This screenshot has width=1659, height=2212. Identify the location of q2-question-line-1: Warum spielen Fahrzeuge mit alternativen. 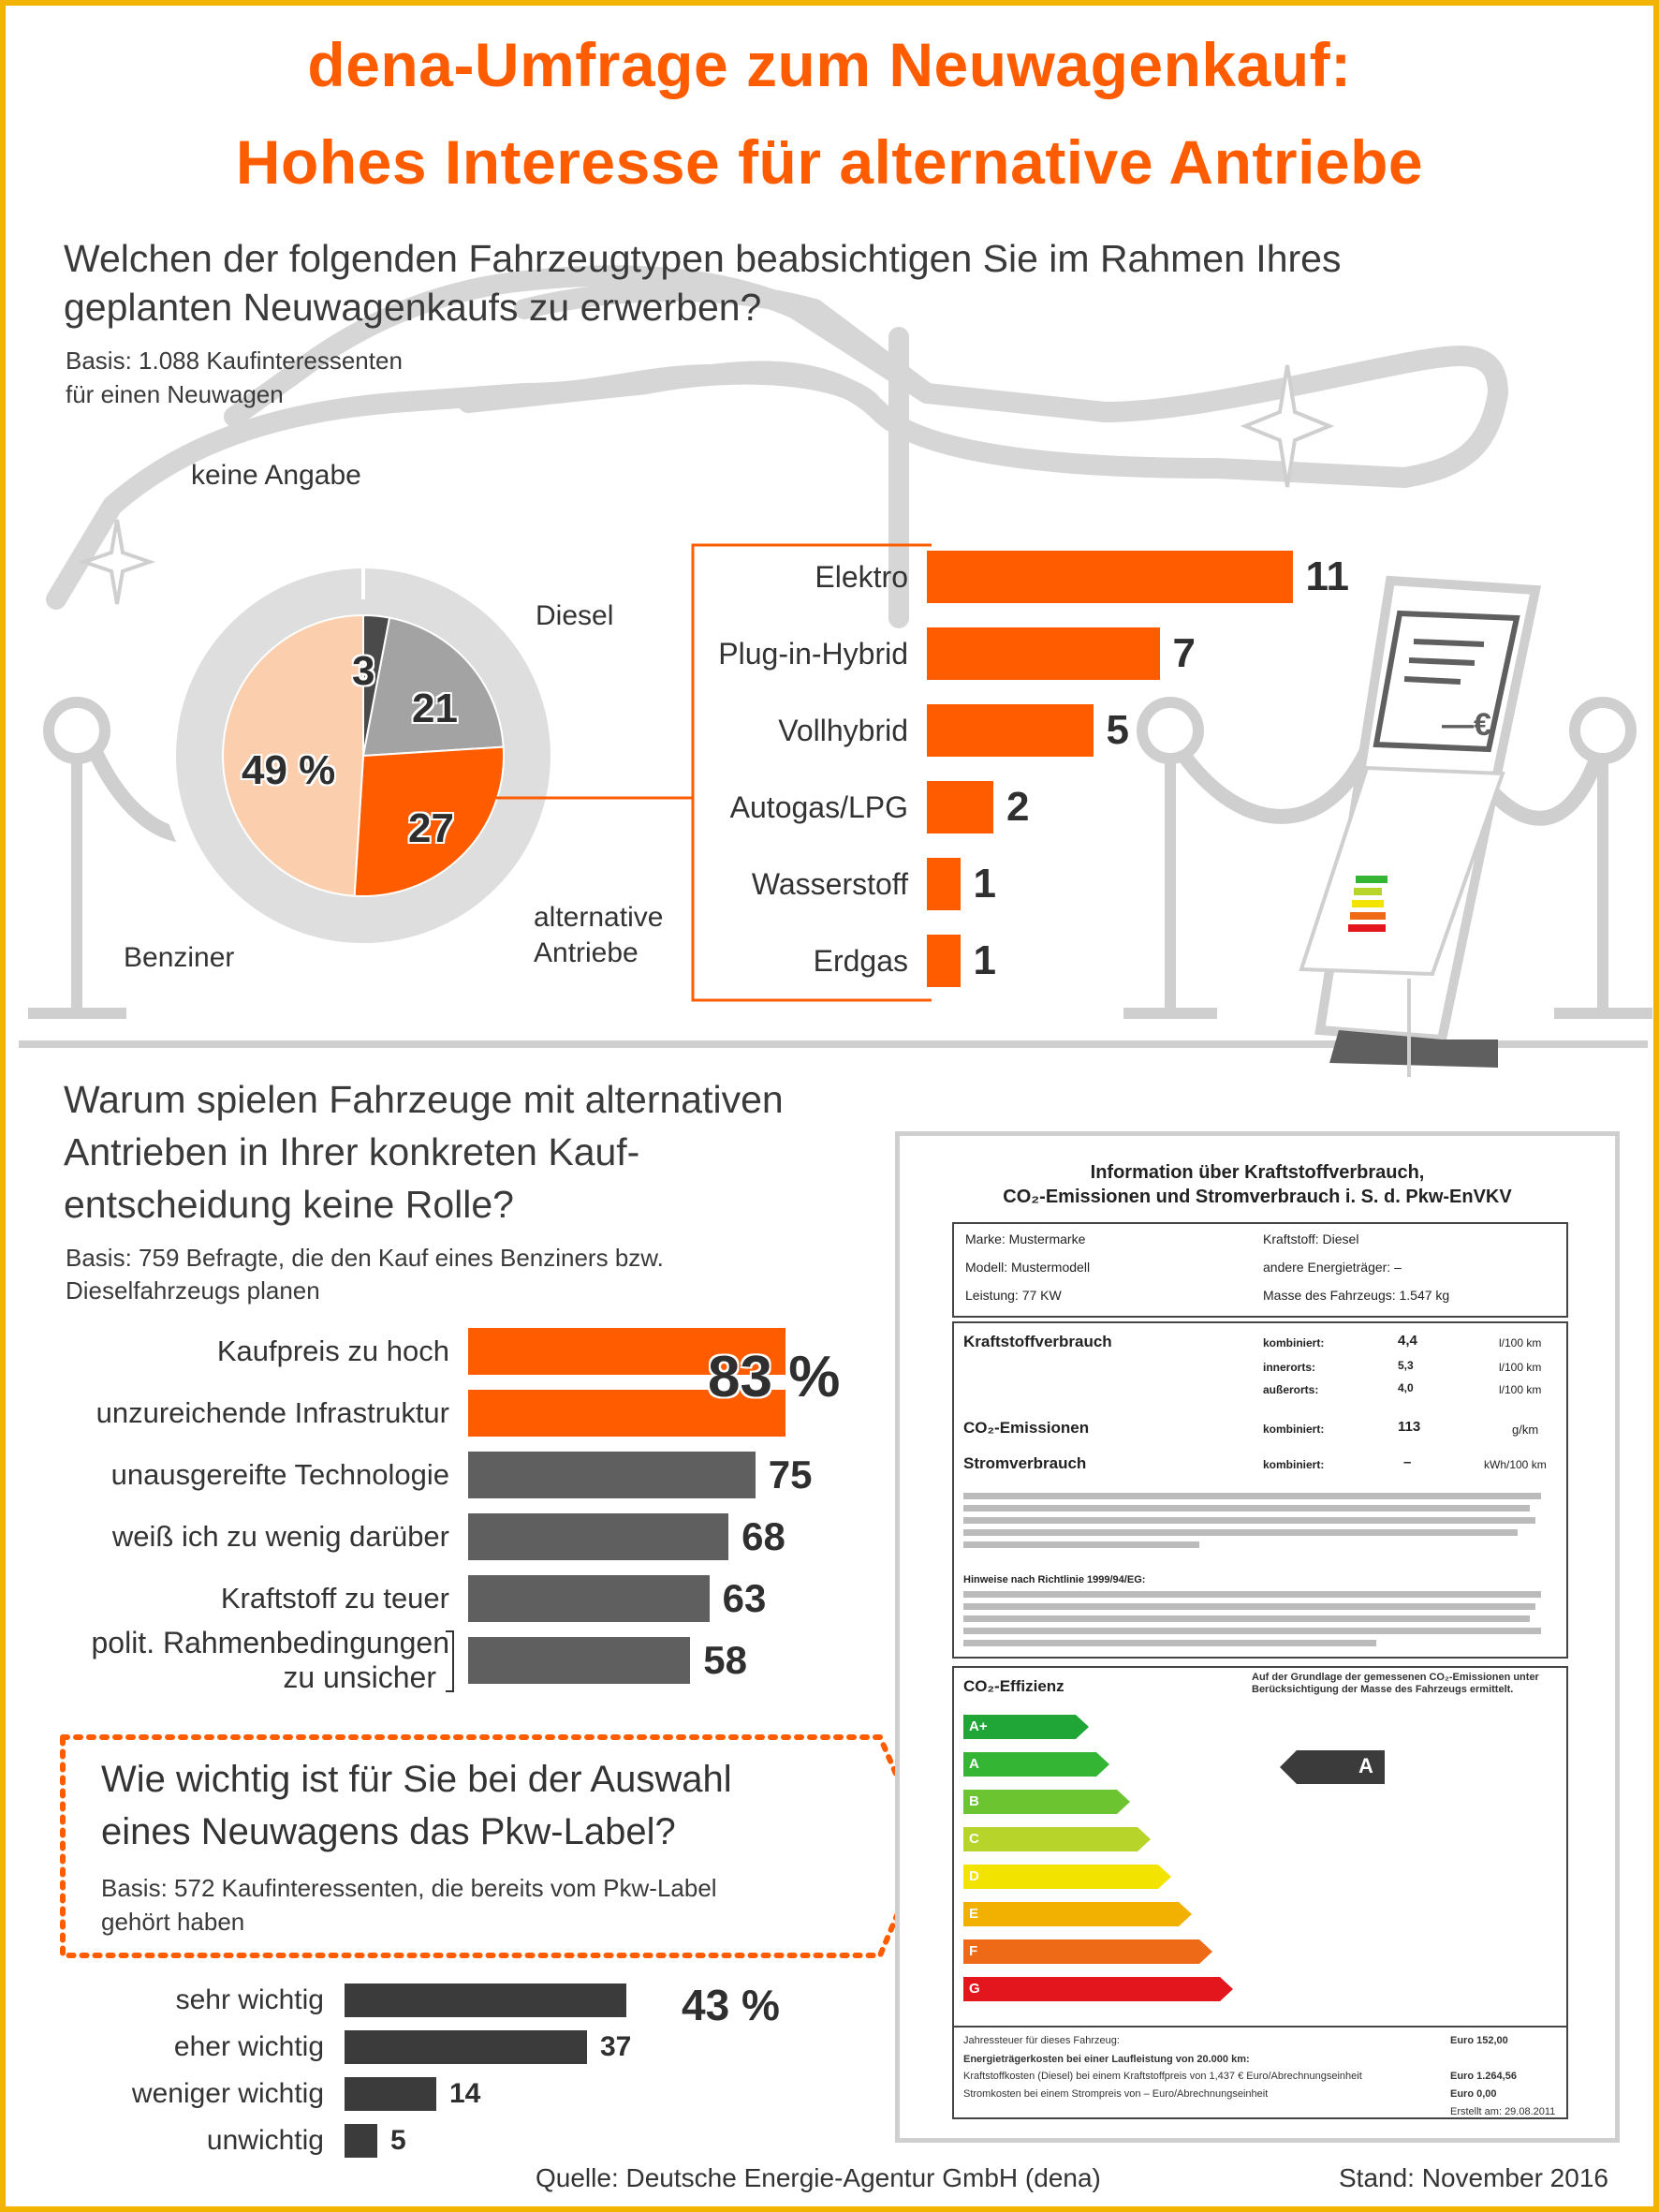
(424, 1099).